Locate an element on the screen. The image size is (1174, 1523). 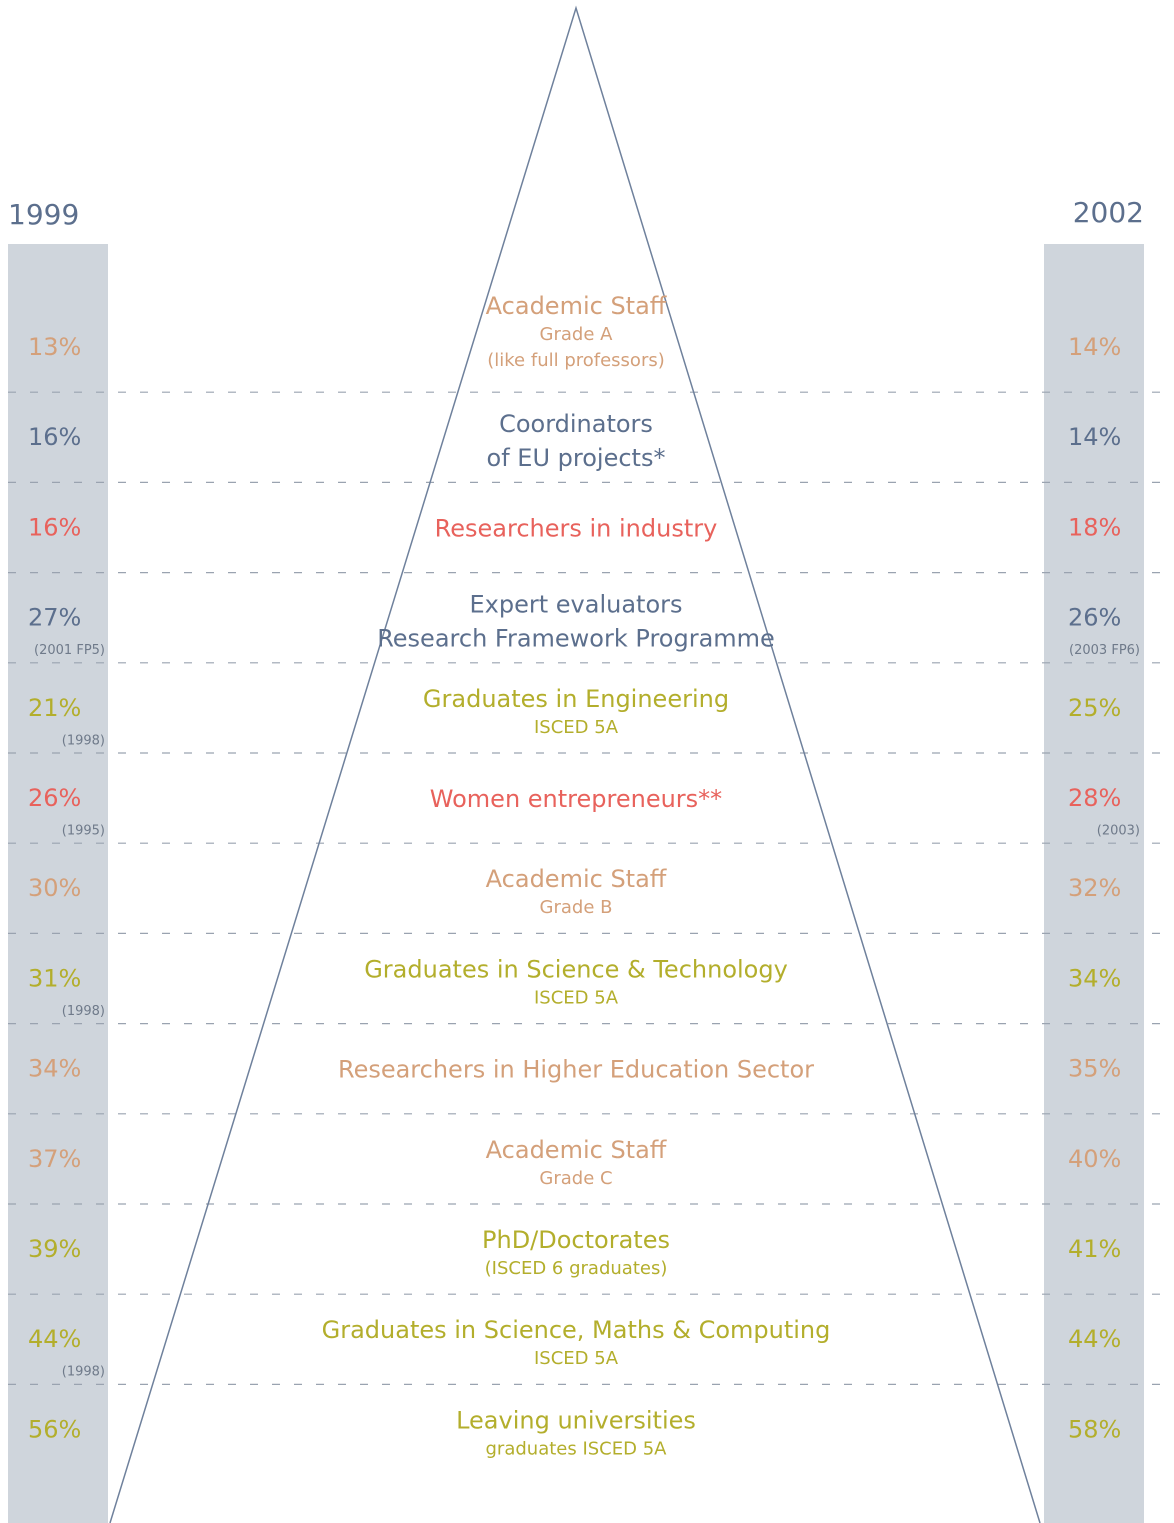
right-value: 18% is located at coordinates (1094, 527).